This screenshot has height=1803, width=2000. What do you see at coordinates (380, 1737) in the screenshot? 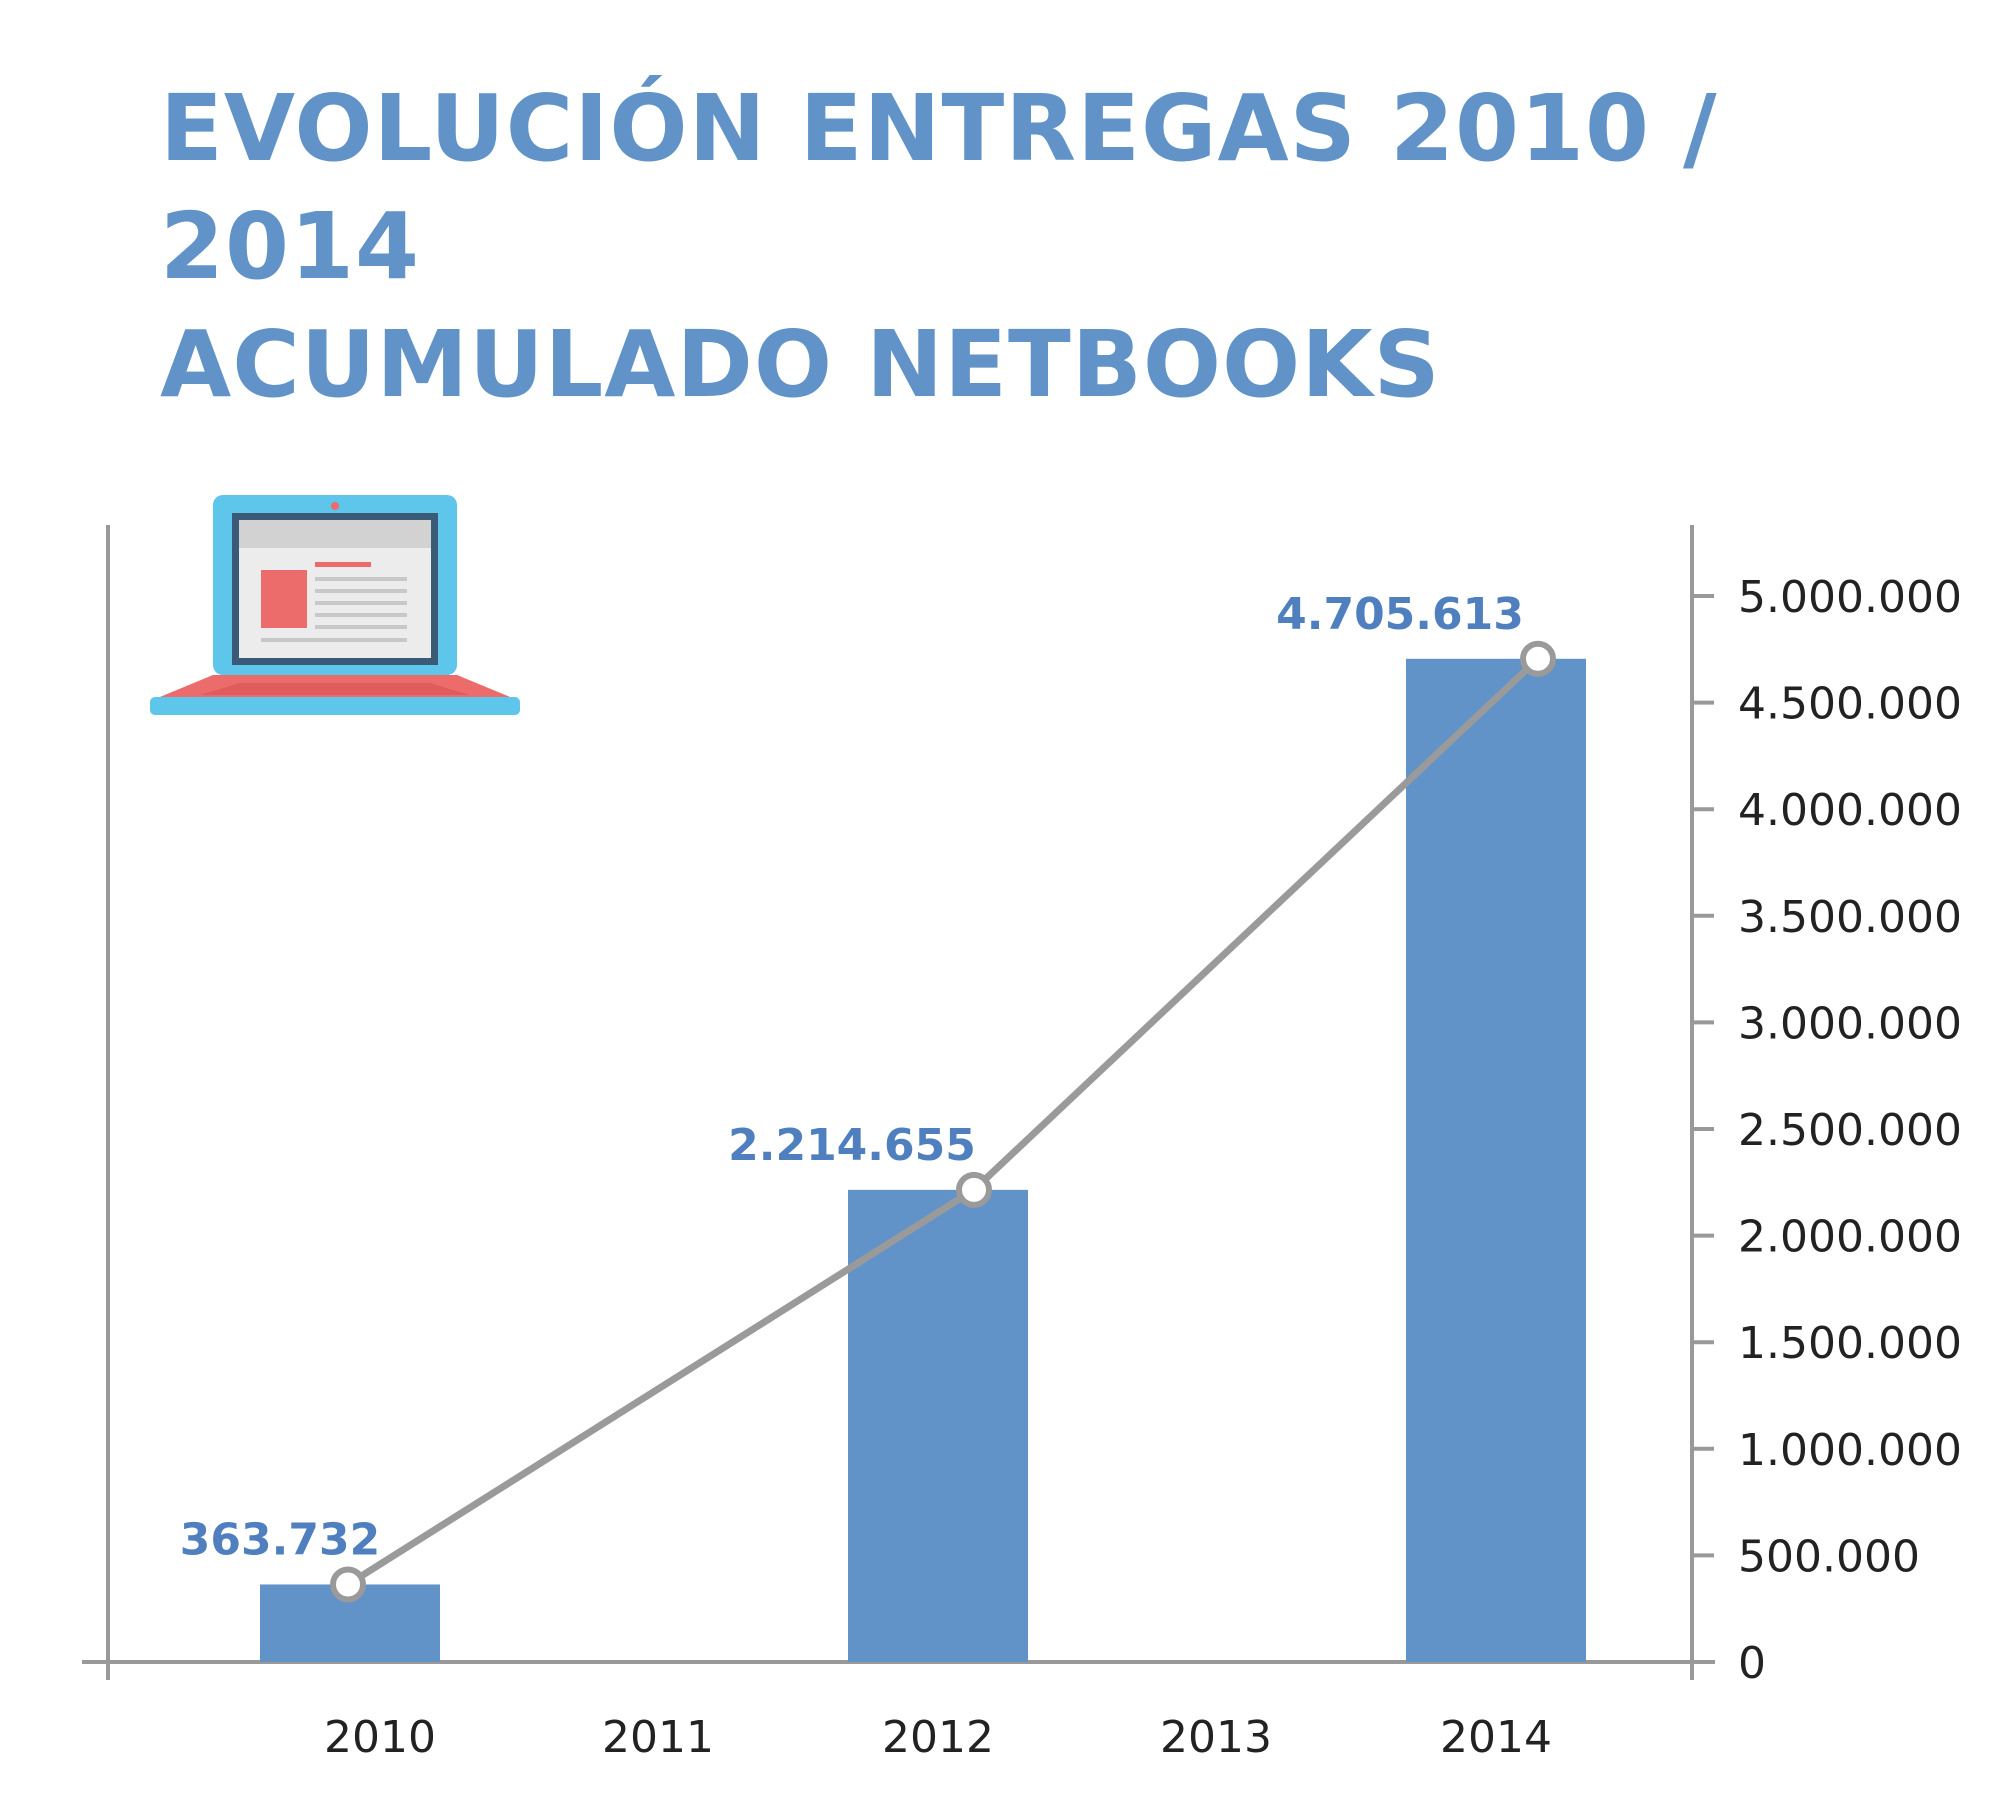
I see `x-tick-label: 2010` at bounding box center [380, 1737].